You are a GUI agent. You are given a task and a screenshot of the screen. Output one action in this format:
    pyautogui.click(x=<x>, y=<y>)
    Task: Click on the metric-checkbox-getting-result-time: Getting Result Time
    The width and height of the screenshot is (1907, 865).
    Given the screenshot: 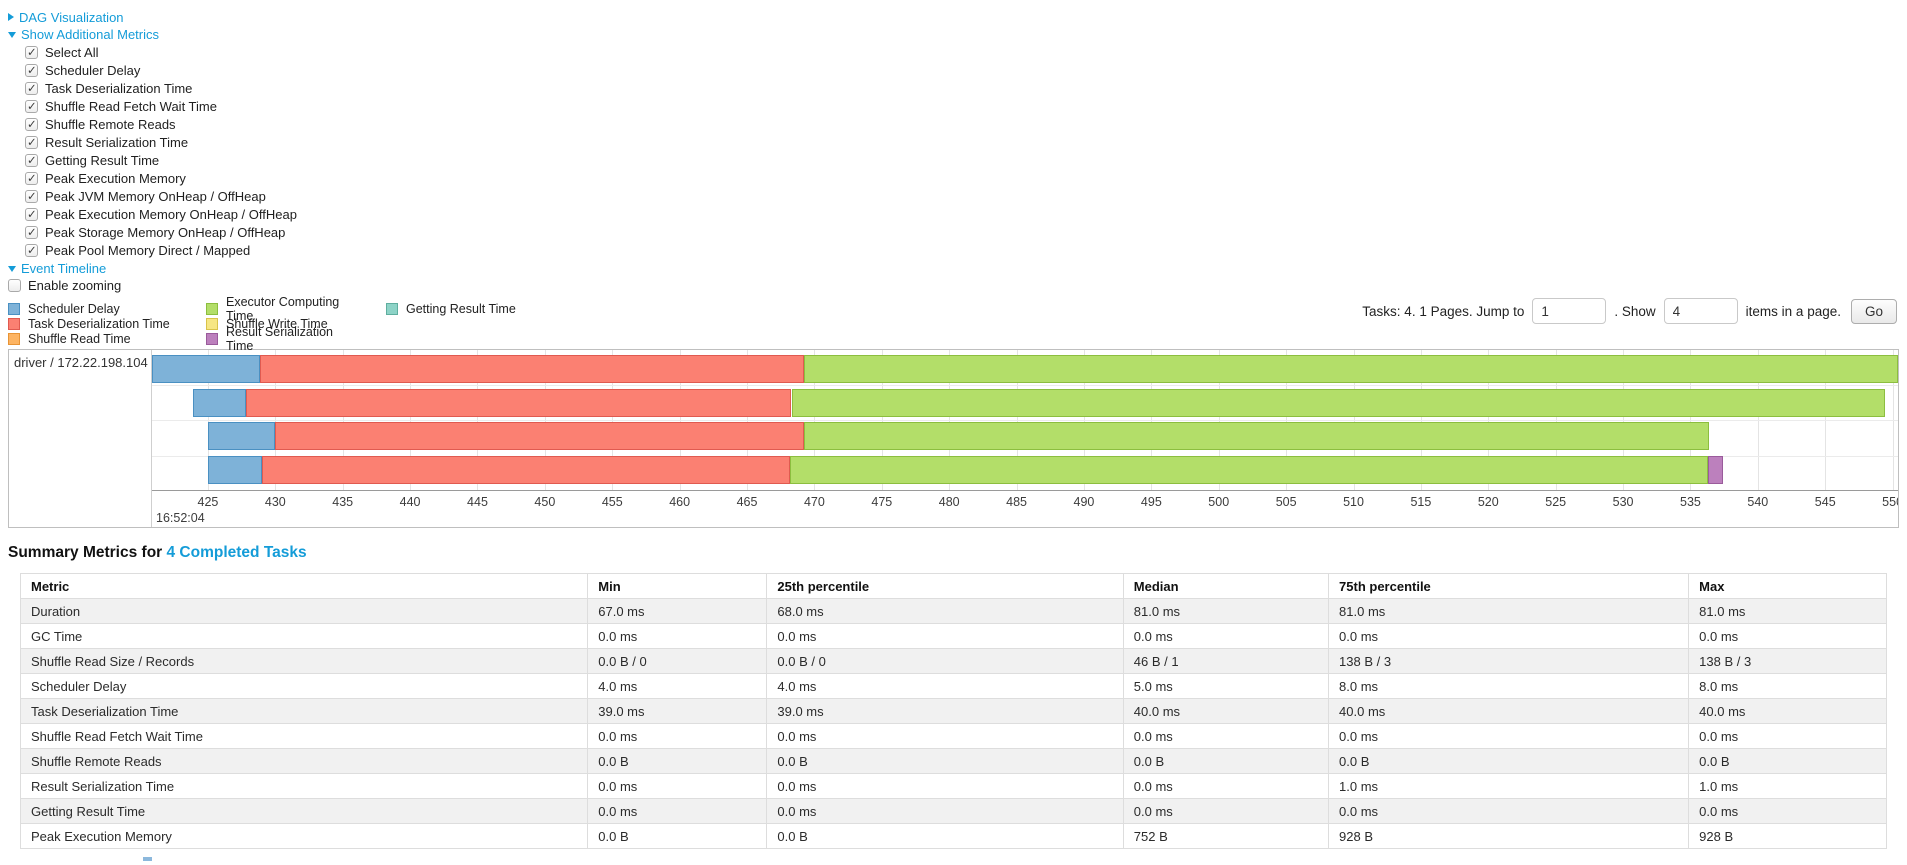 What is the action you would take?
    pyautogui.click(x=962, y=160)
    